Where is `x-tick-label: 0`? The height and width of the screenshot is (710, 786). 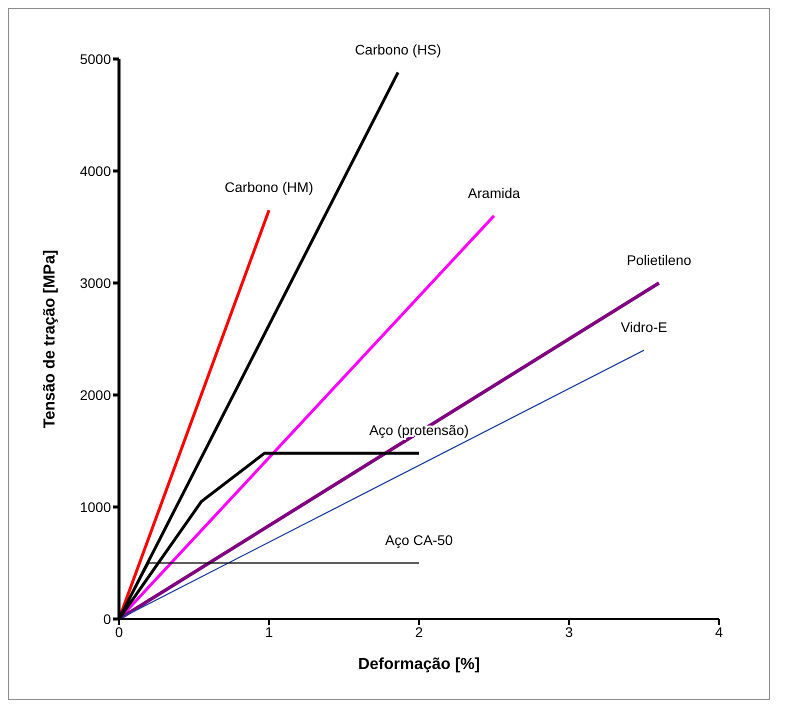
x-tick-label: 0 is located at coordinates (119, 632).